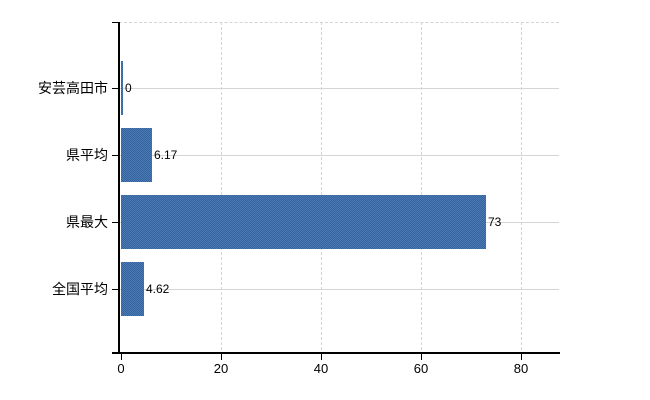 This screenshot has height=400, width=650. Describe the element at coordinates (158, 289) in the screenshot. I see `bar-value-label: 4.62` at that location.